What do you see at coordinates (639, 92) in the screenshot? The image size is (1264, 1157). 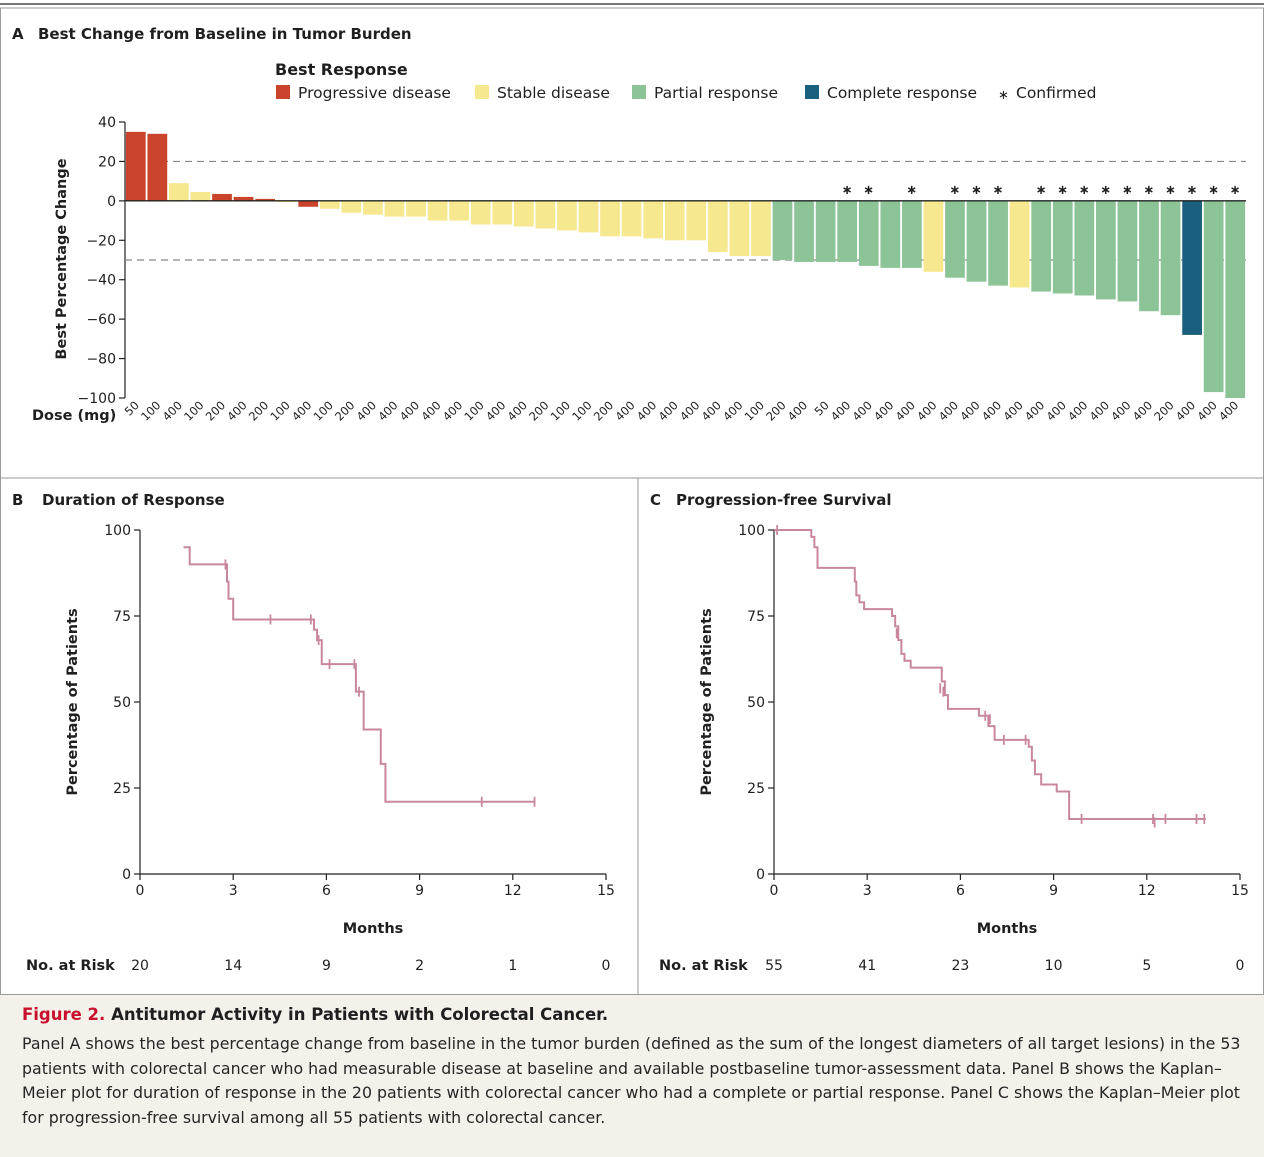 I see `legend-swatch-pr` at bounding box center [639, 92].